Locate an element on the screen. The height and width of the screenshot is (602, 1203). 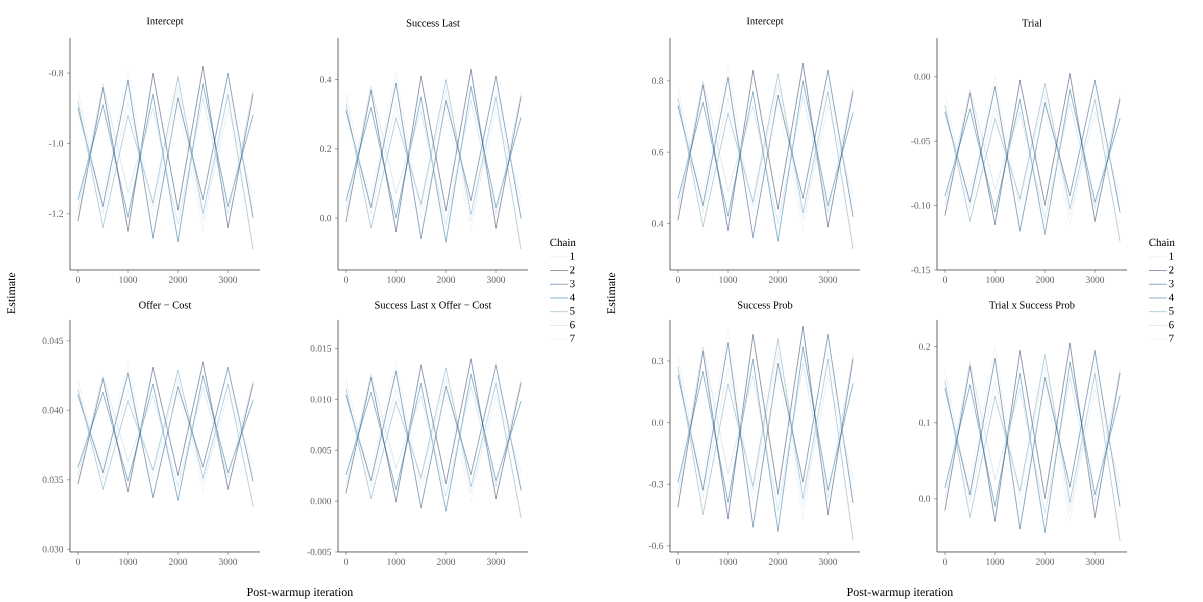
y-tick-label: 0.00 is located at coordinates (922, 76).